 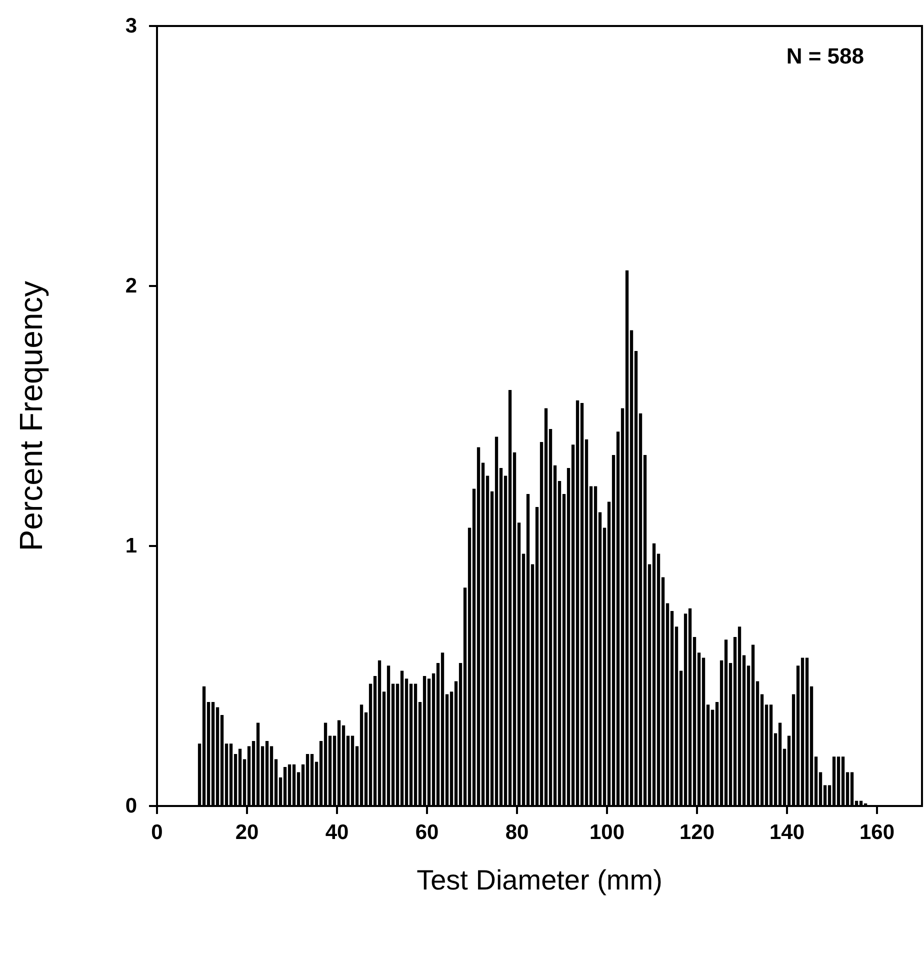 I want to click on x-tick-label: 60, so click(x=427, y=832).